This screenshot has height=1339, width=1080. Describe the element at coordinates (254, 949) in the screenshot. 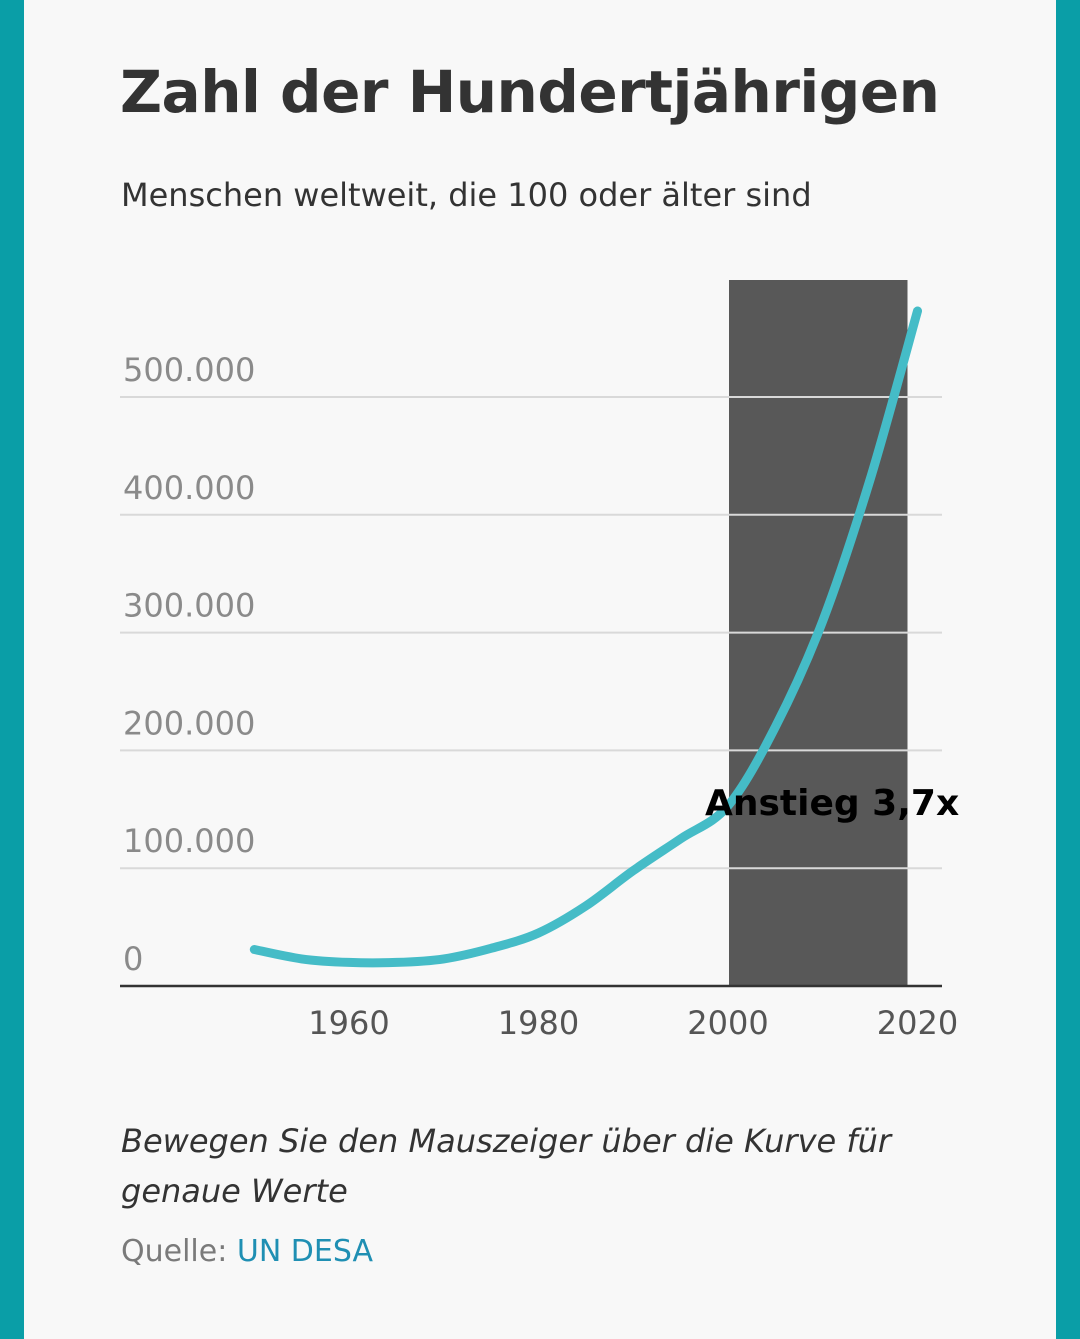

I see `data-point-1950` at that location.